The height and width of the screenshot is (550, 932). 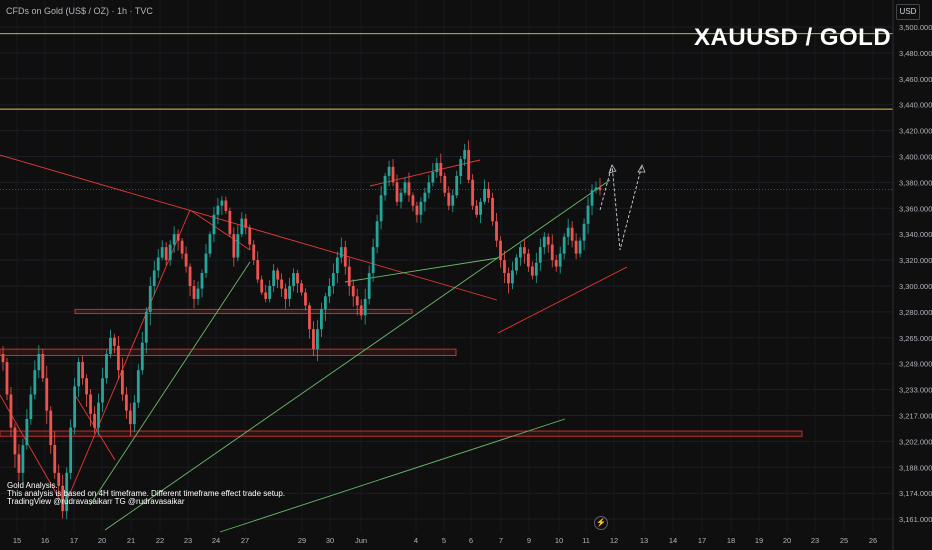 I want to click on price-tick-label: 3,249.000, so click(x=915, y=364).